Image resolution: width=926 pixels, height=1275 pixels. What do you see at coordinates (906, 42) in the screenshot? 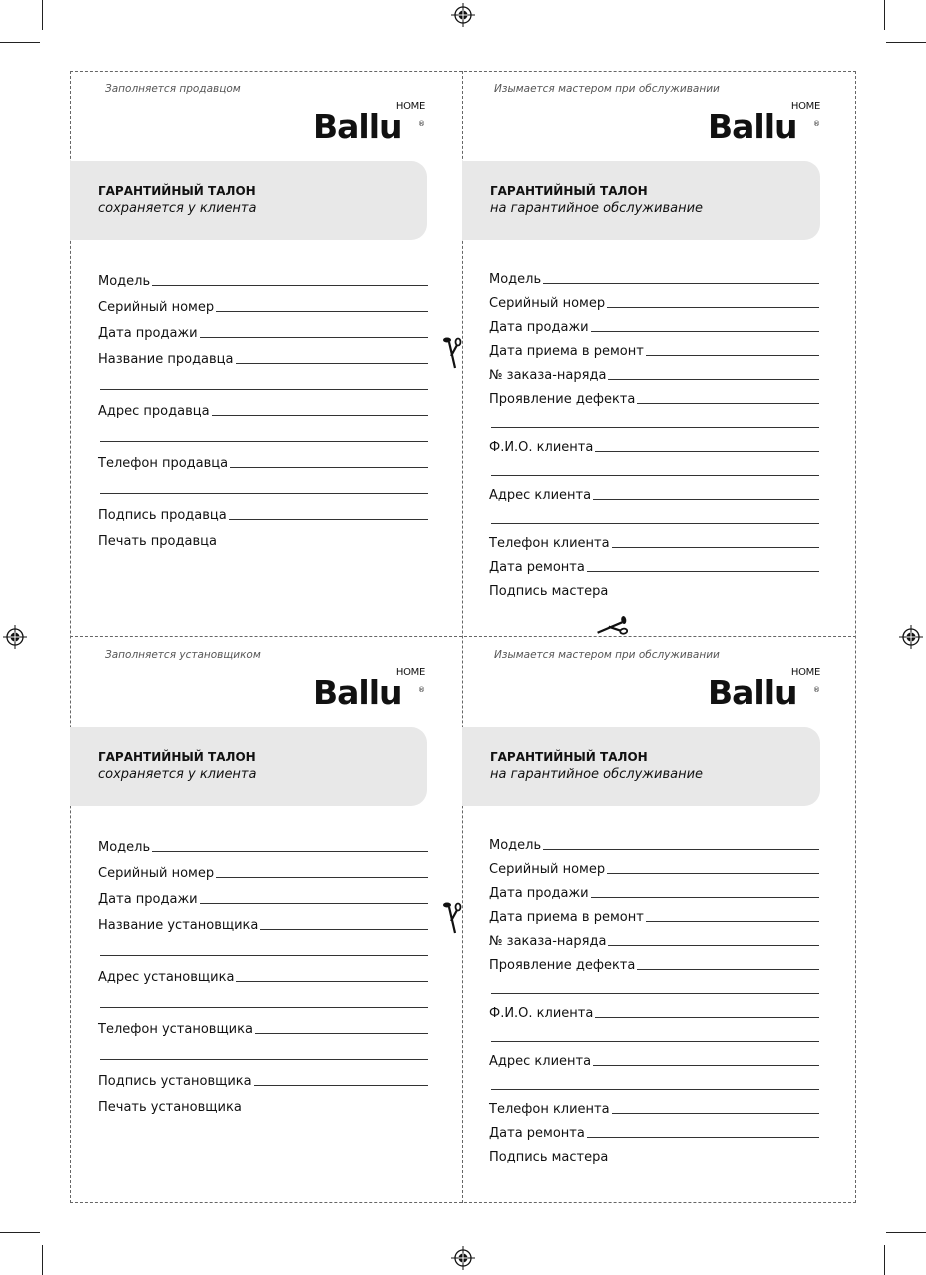
I see `crop-mark` at bounding box center [906, 42].